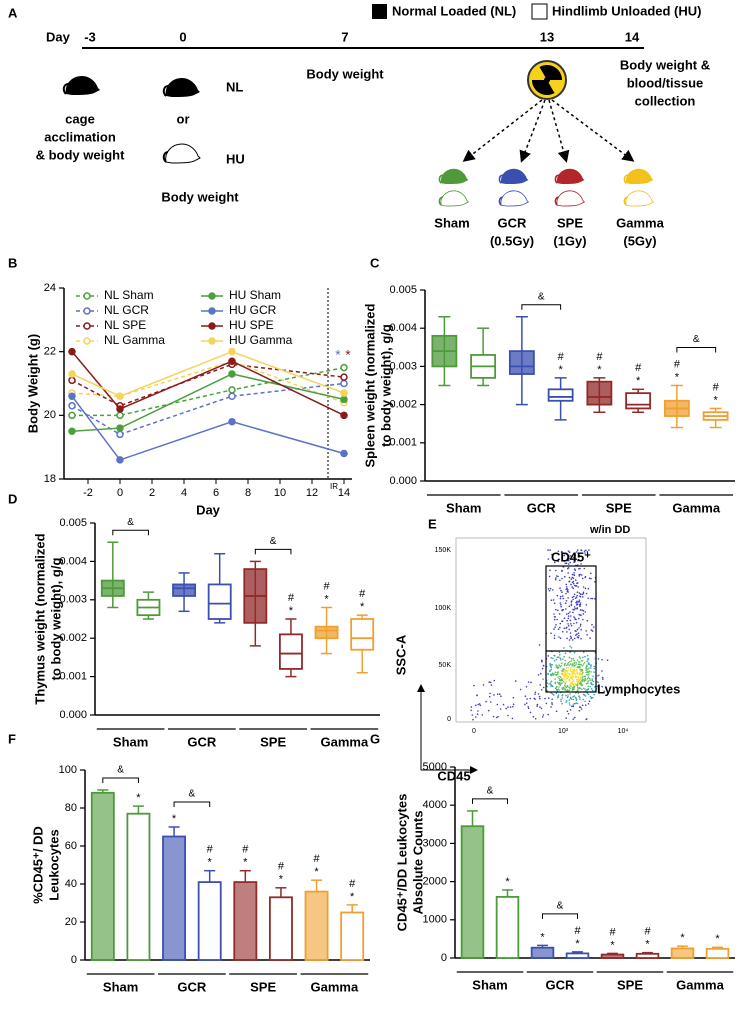 Image resolution: width=747 pixels, height=1020 pixels. I want to click on radiation-icon, so click(547, 80).